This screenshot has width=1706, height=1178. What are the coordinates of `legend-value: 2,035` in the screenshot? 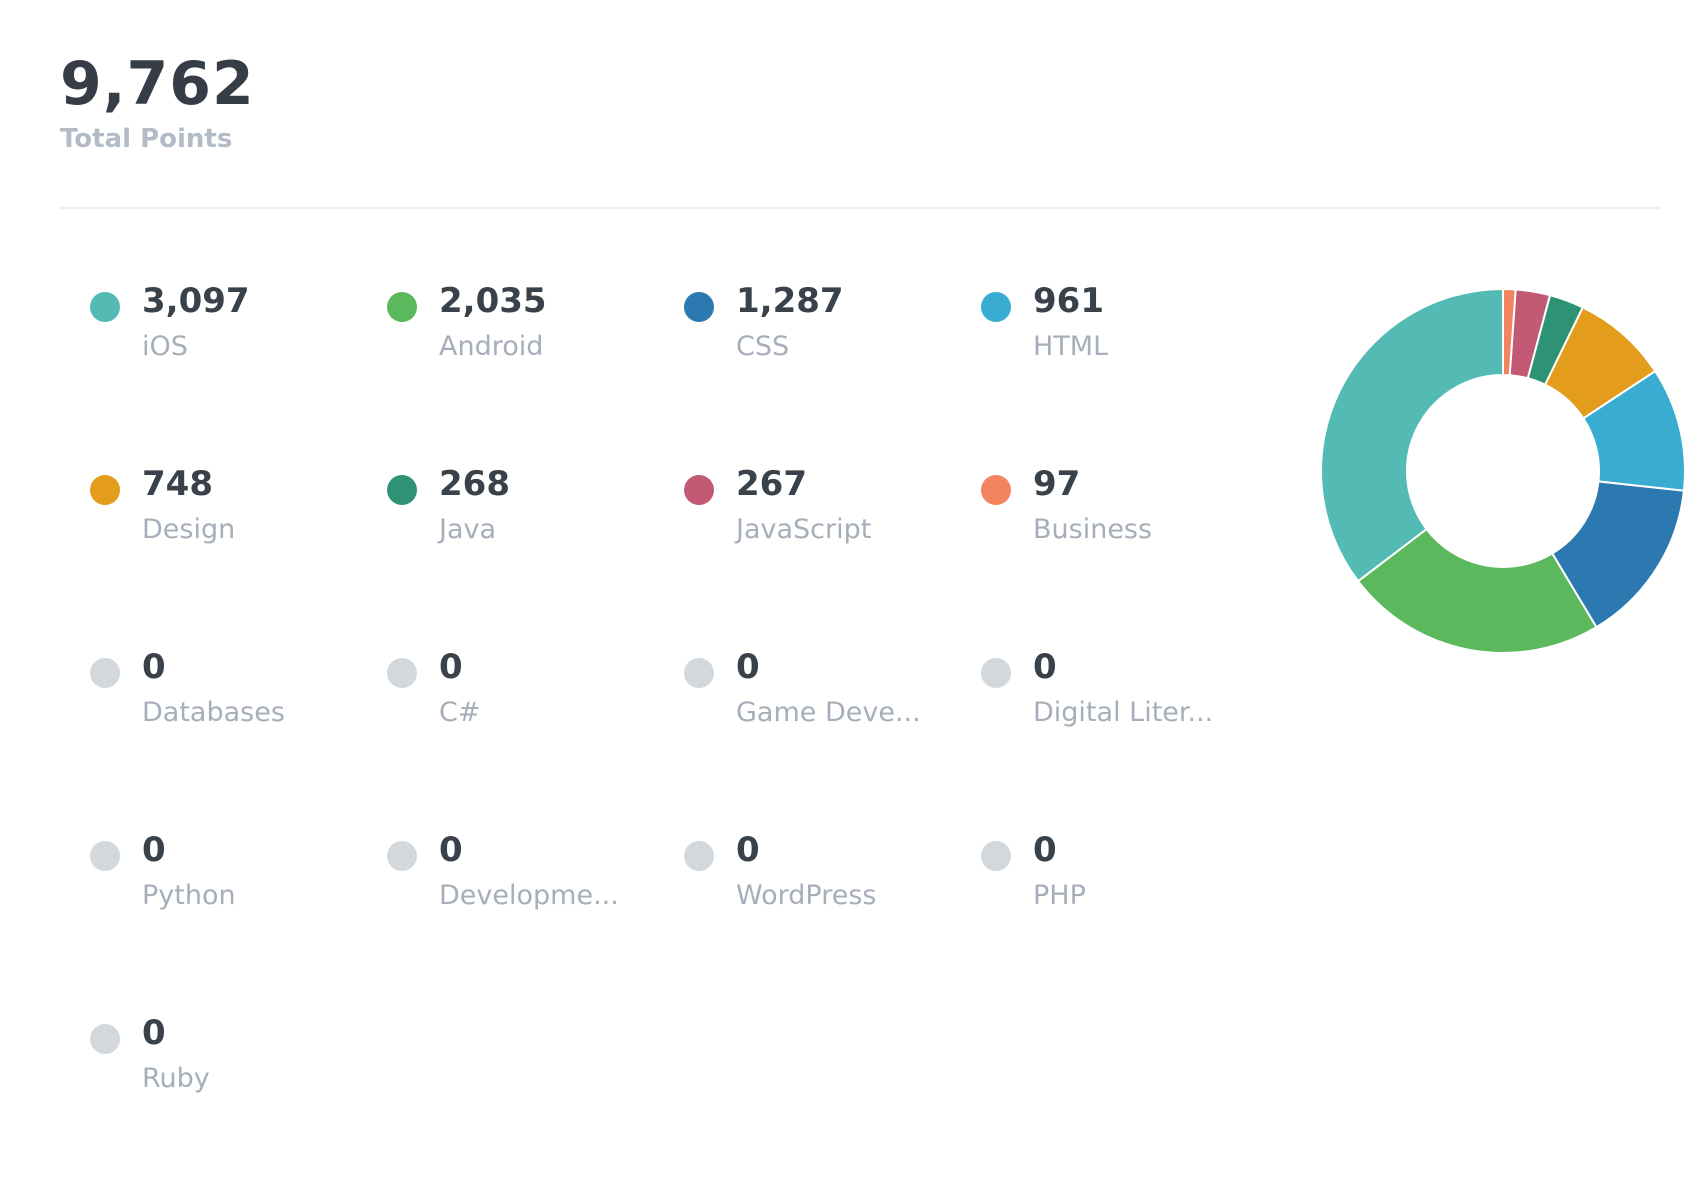 It's located at (493, 301).